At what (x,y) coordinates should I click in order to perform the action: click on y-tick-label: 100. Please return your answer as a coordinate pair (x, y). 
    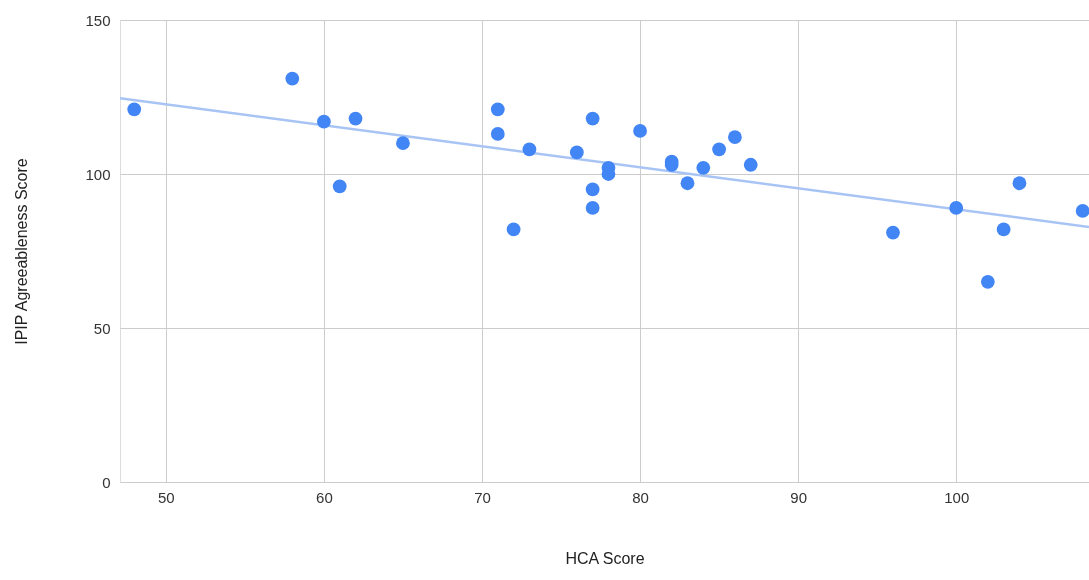
    Looking at the image, I should click on (98, 174).